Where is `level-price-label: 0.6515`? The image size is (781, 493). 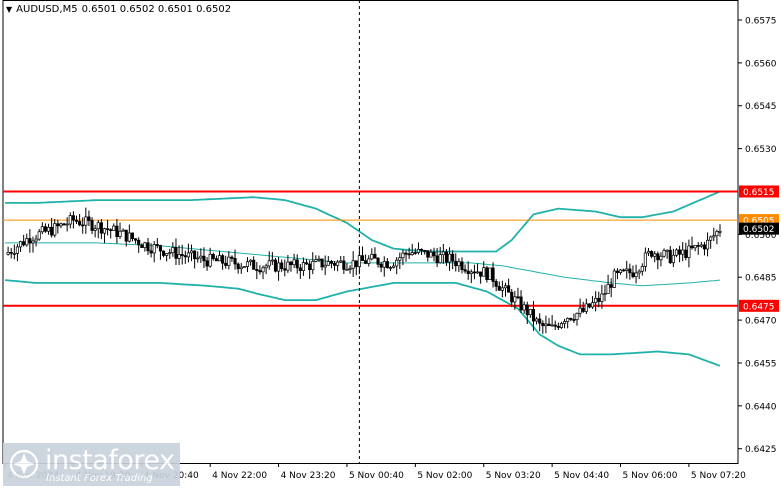
level-price-label: 0.6515 is located at coordinates (759, 193).